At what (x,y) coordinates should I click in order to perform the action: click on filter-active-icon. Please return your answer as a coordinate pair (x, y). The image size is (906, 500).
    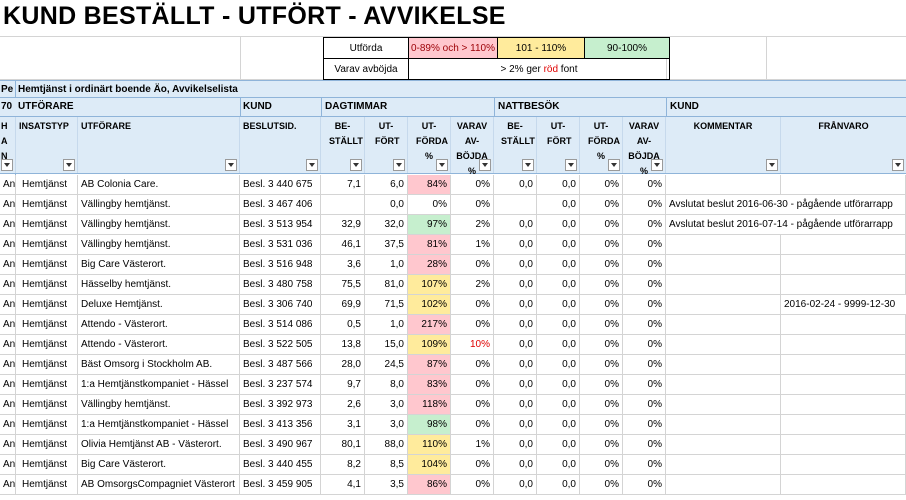
    Looking at the image, I should click on (7, 165).